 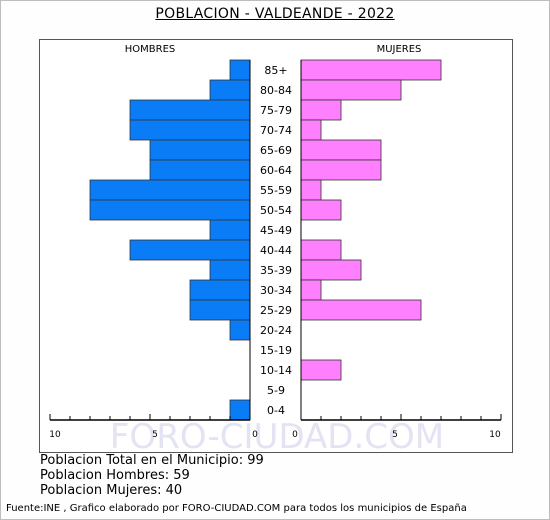 I want to click on age-label-85+: 85+, so click(x=275, y=70).